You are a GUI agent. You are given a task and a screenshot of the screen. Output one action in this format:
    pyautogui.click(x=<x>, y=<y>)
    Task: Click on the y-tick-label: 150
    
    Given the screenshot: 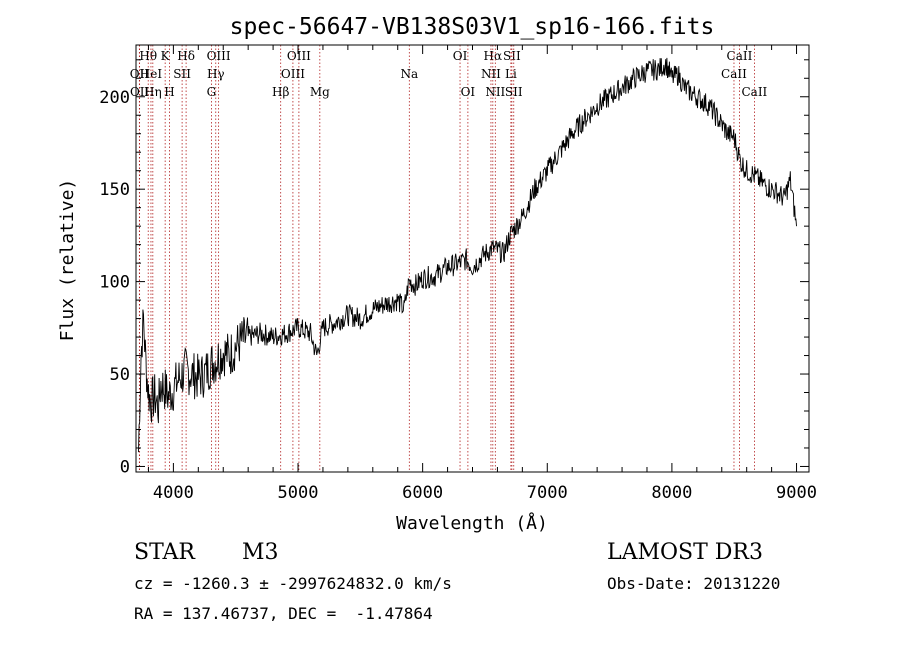 What is the action you would take?
    pyautogui.click(x=114, y=190)
    